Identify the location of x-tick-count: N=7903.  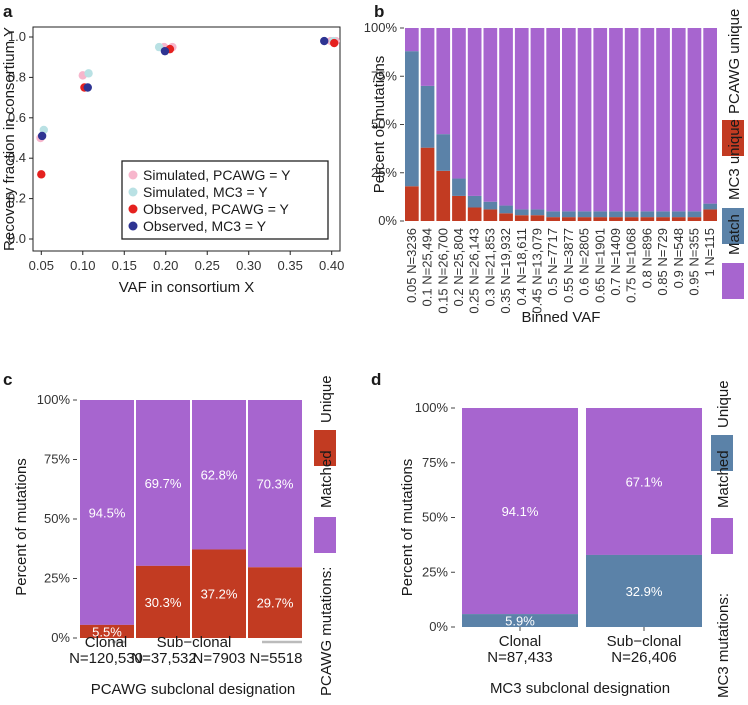
(219, 658).